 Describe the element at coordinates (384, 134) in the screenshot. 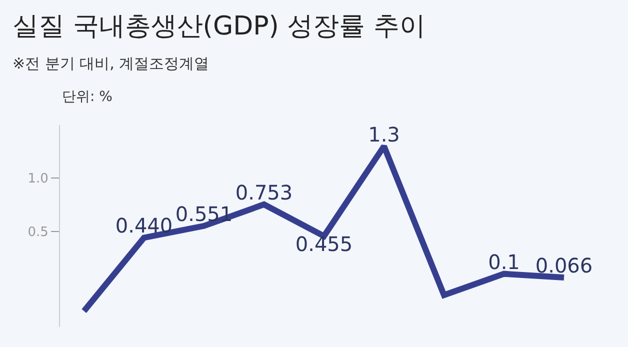

I see `data-label: 1.3` at that location.